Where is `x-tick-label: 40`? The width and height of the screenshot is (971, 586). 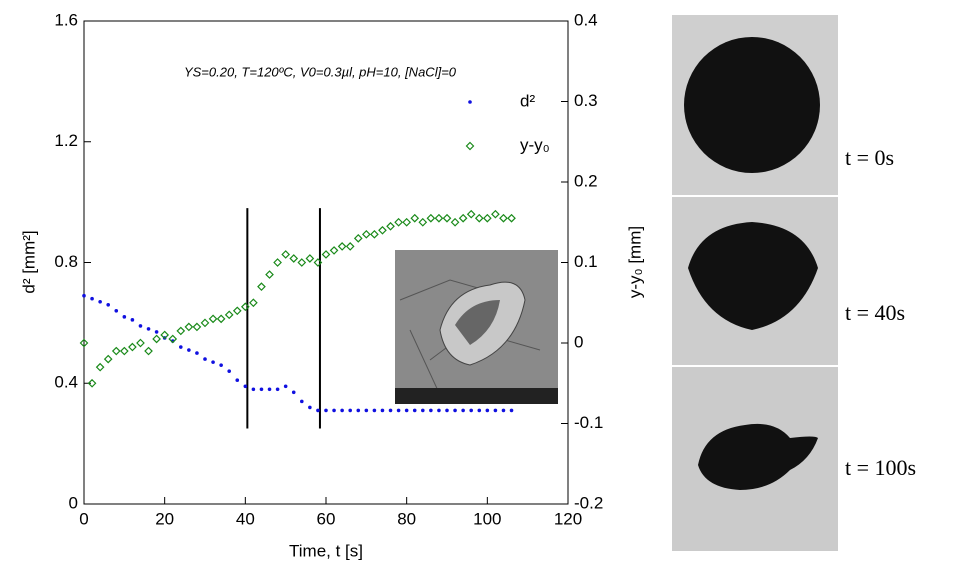 x-tick-label: 40 is located at coordinates (245, 518).